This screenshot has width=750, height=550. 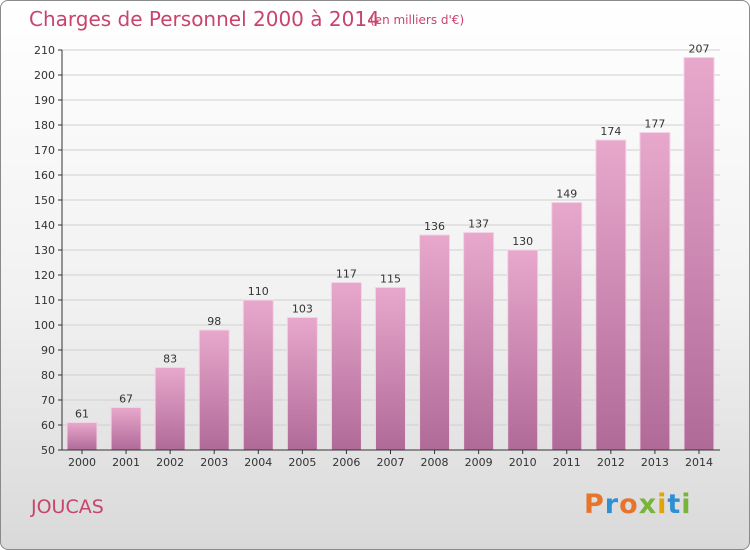 What do you see at coordinates (594, 504) in the screenshot?
I see `logo-letter: P` at bounding box center [594, 504].